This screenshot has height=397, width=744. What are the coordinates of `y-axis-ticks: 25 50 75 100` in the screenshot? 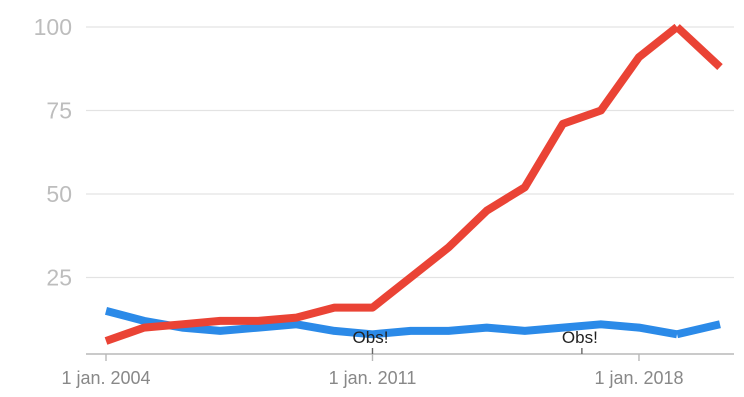 It's located at (53, 152).